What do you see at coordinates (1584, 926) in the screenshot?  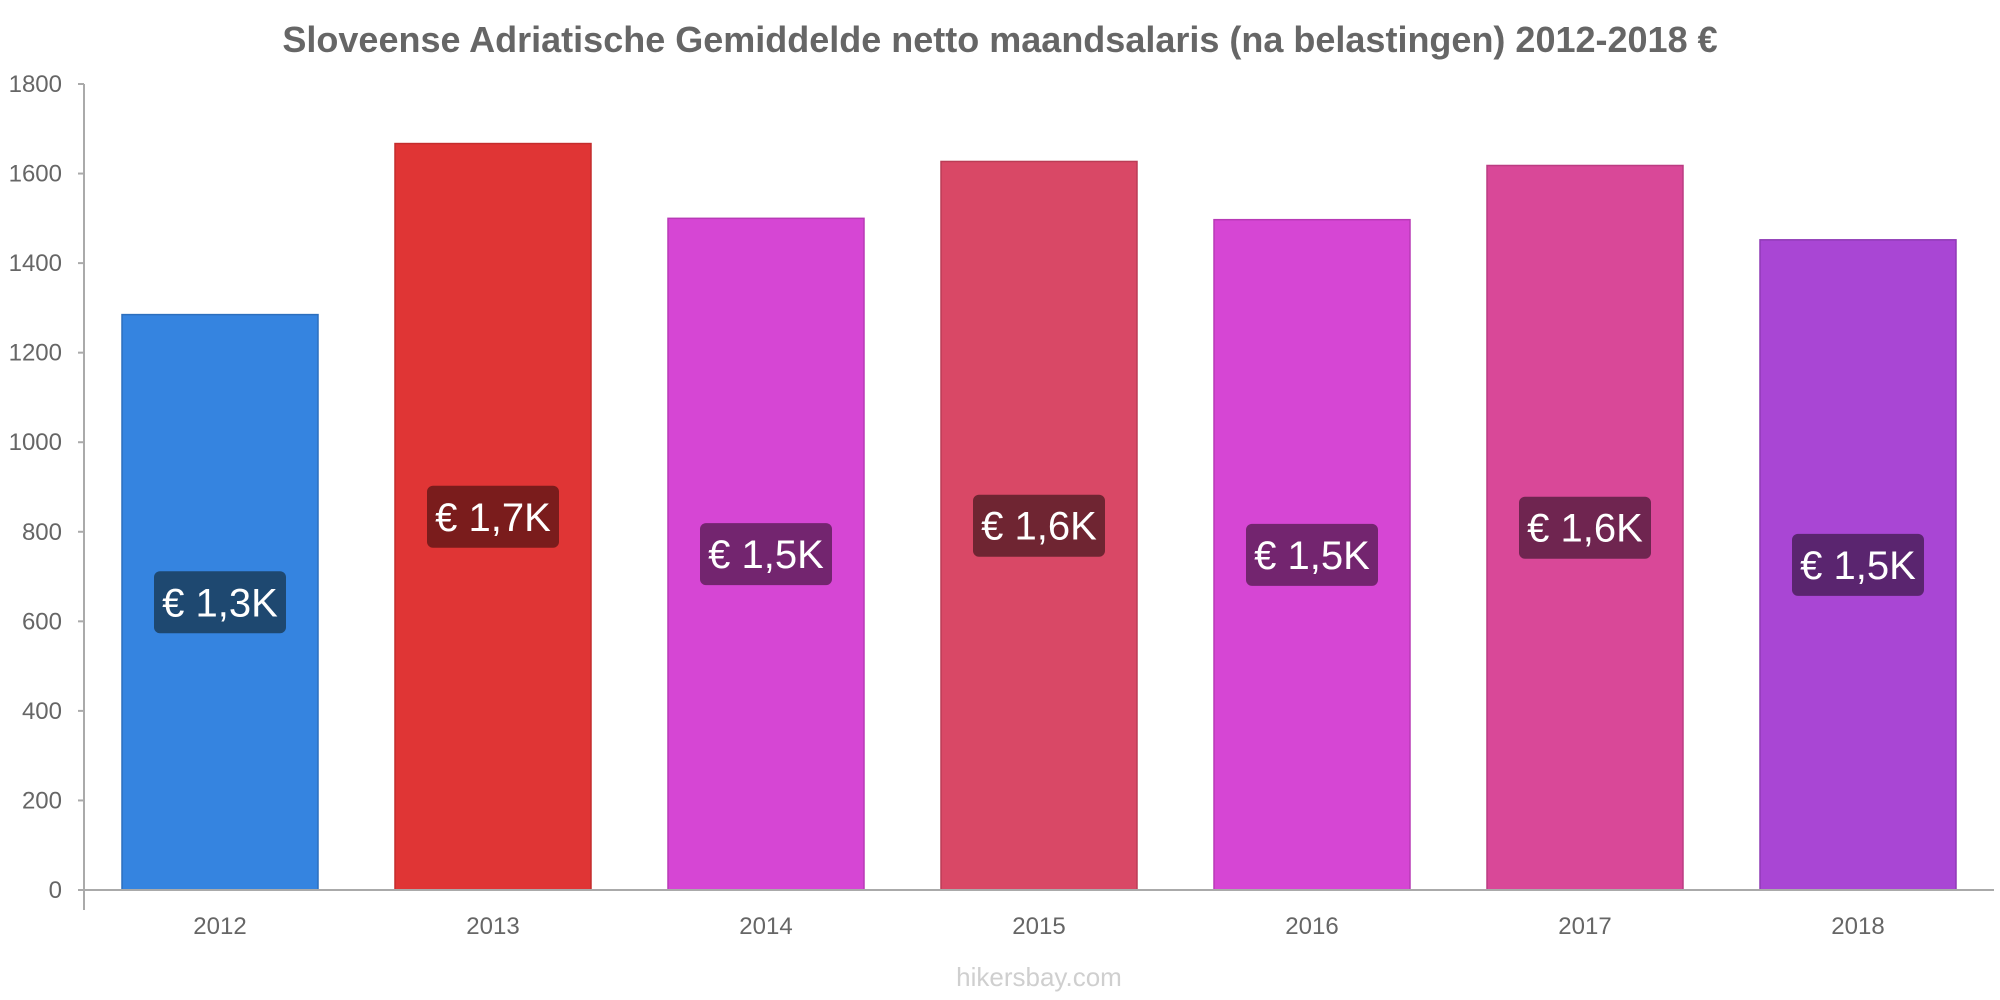 I see `x-tick-label: 2017` at bounding box center [1584, 926].